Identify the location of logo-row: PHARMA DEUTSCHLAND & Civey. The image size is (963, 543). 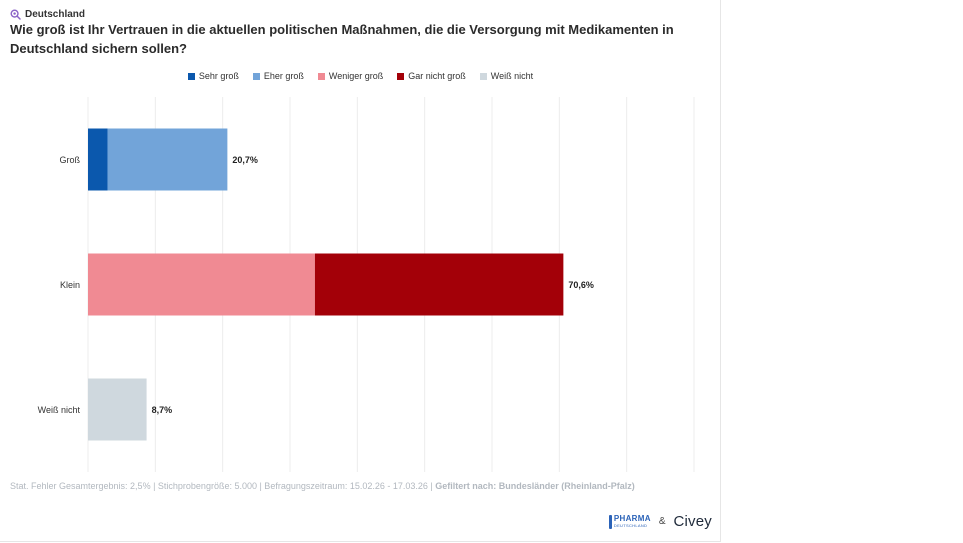
(660, 521).